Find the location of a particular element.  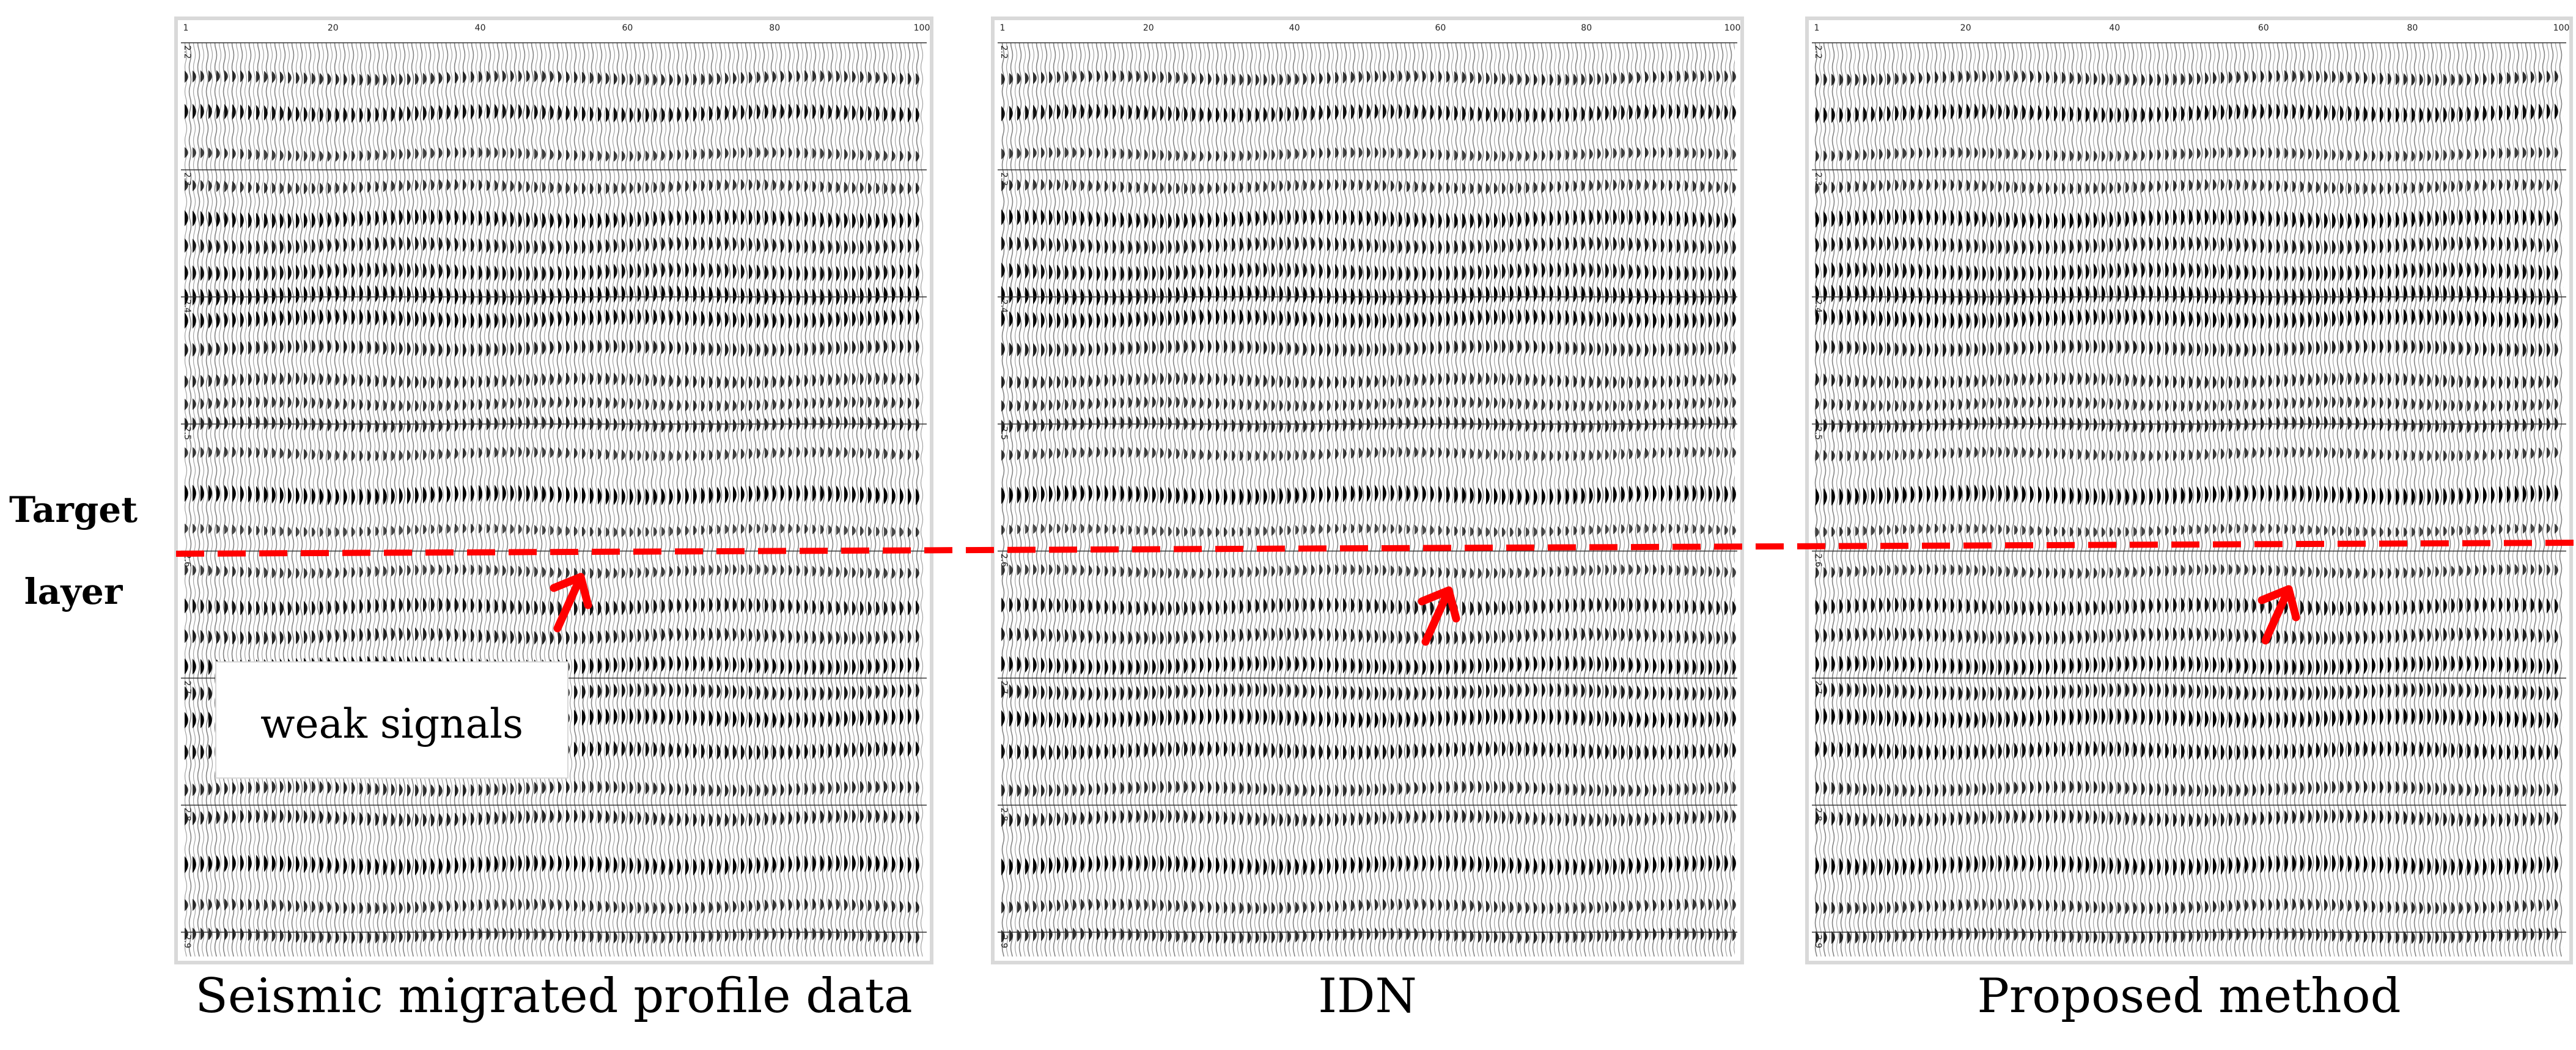

trace-tick-label: 1 is located at coordinates (186, 28).